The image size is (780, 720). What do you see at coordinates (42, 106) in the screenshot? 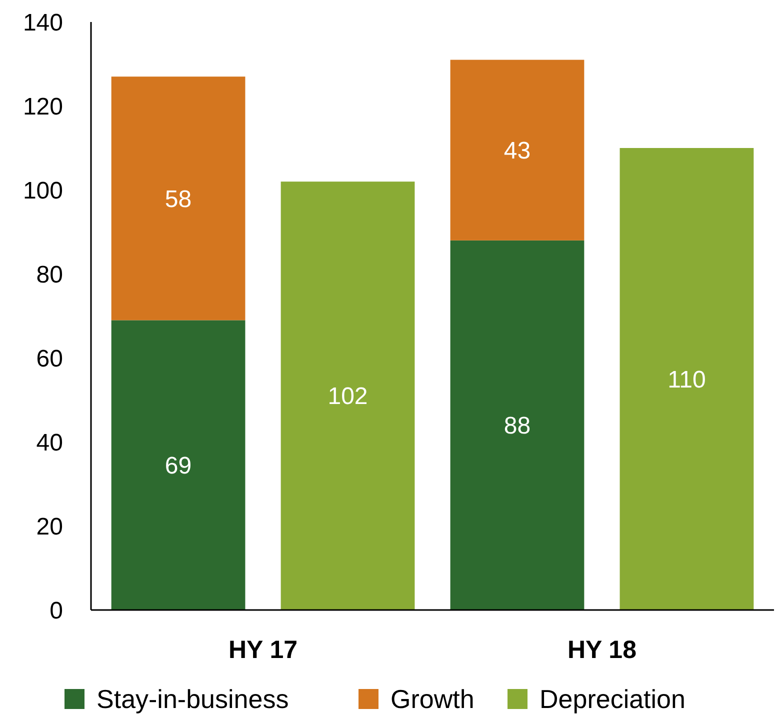
I see `y-tick-label: 120` at bounding box center [42, 106].